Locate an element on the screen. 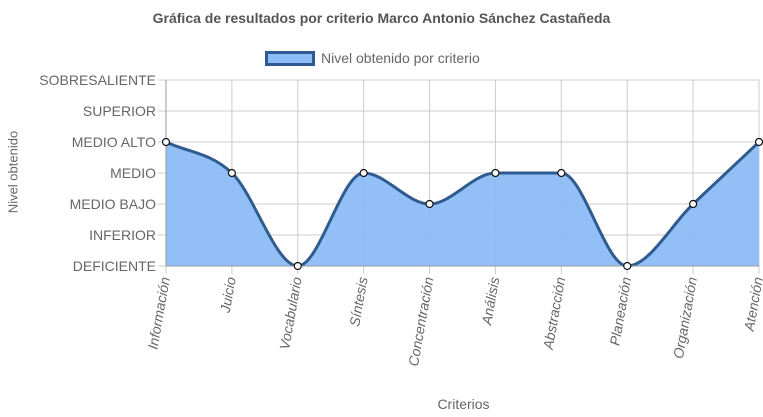 This screenshot has height=417, width=763. x-tick-label: Organización is located at coordinates (685, 318).